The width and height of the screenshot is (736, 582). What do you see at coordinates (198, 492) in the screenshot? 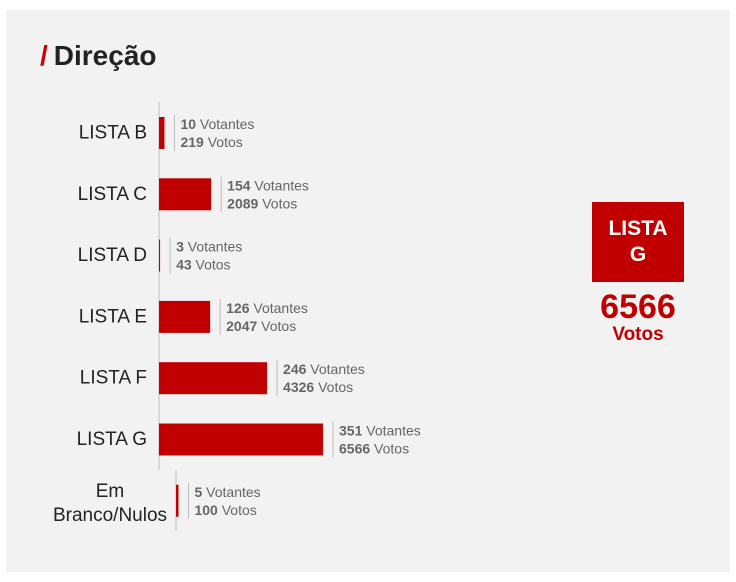
I see `voters-value: 5` at bounding box center [198, 492].